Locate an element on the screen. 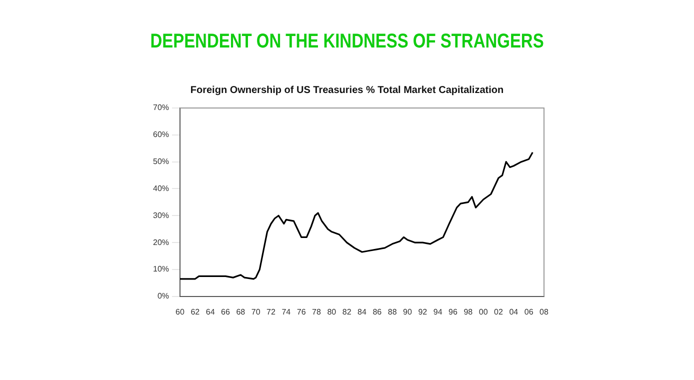 This screenshot has width=694, height=380. x-tick-label: 94 is located at coordinates (438, 311).